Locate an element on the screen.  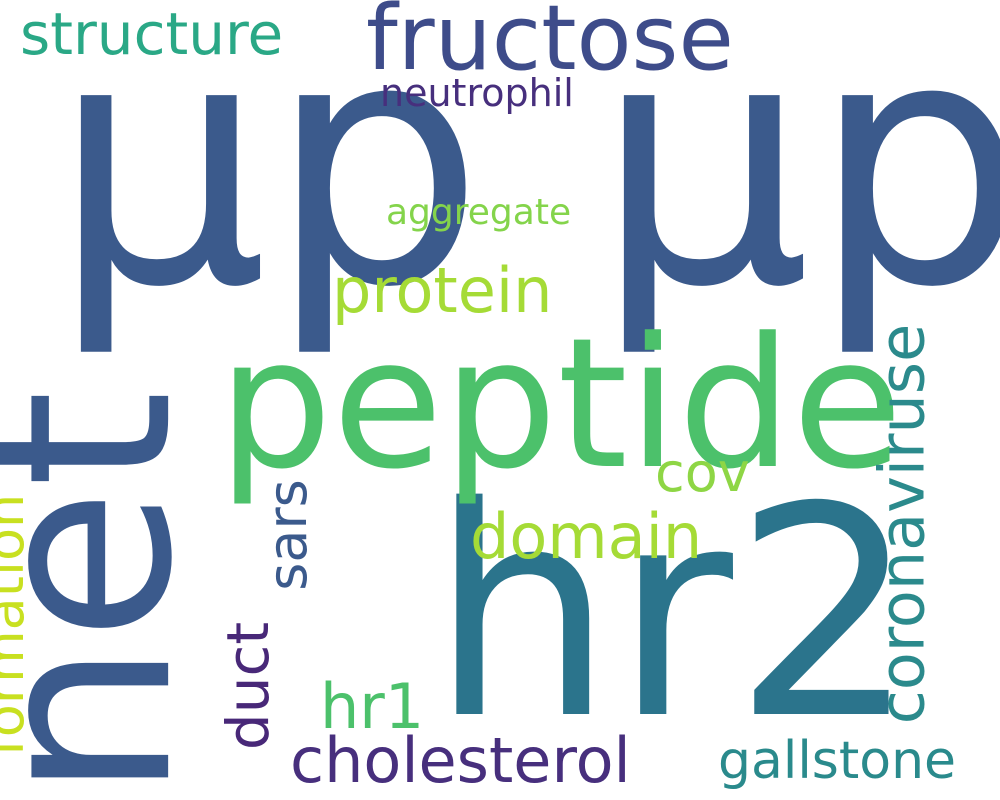
word-domain: domain is located at coordinates (586, 536).